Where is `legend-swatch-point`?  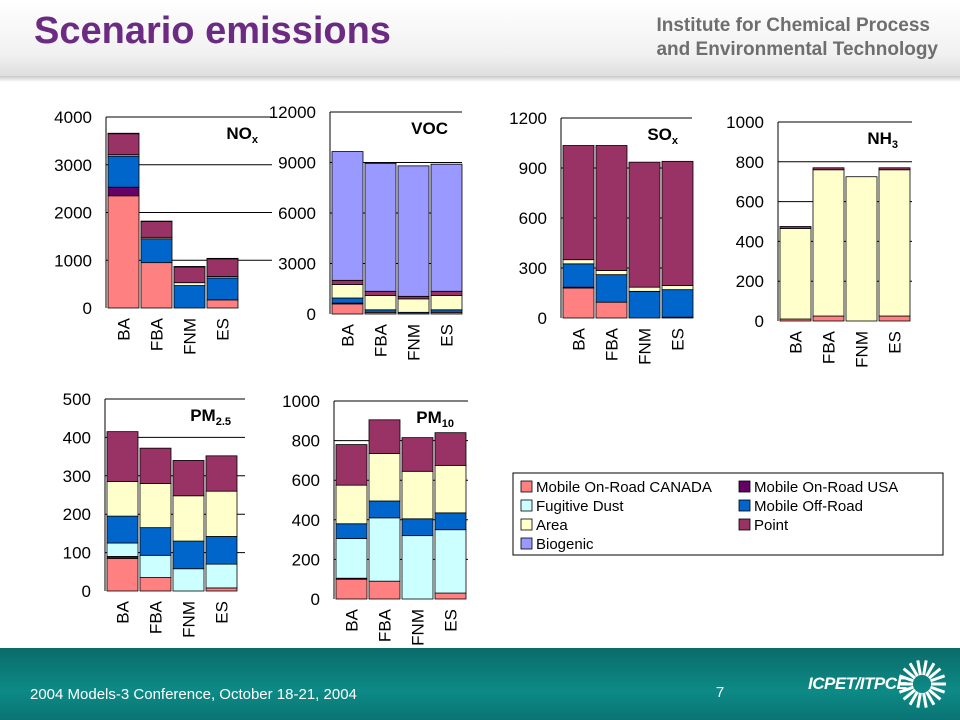 legend-swatch-point is located at coordinates (744, 524).